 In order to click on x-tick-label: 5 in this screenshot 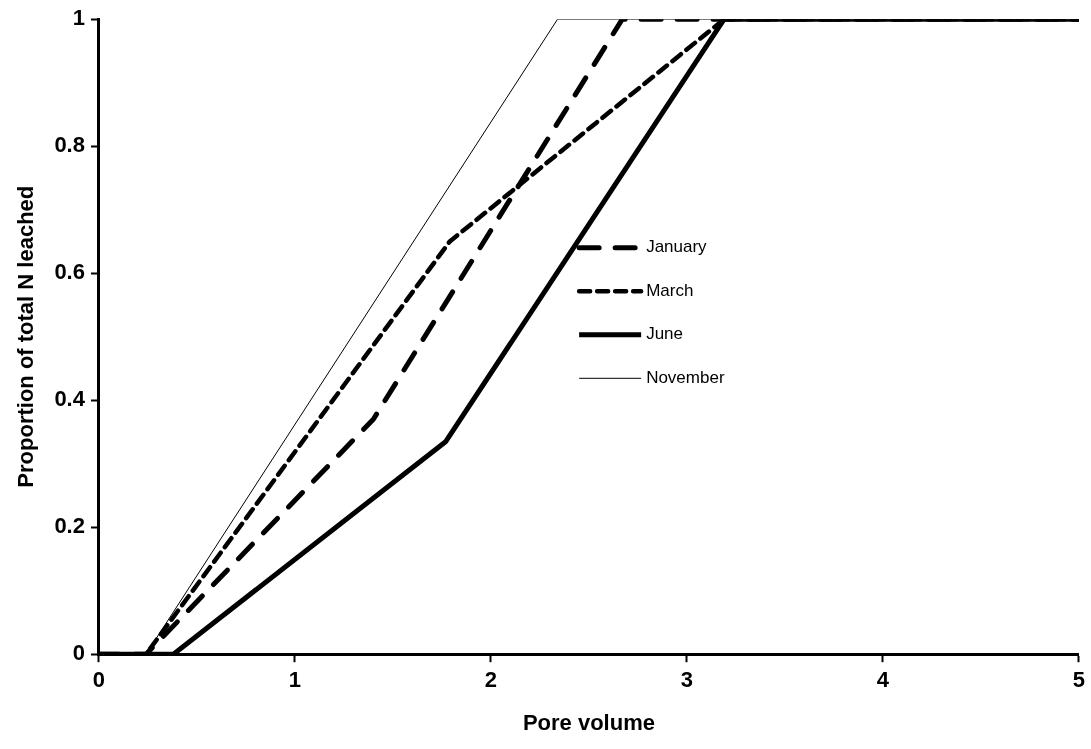, I will do `click(1079, 680)`.